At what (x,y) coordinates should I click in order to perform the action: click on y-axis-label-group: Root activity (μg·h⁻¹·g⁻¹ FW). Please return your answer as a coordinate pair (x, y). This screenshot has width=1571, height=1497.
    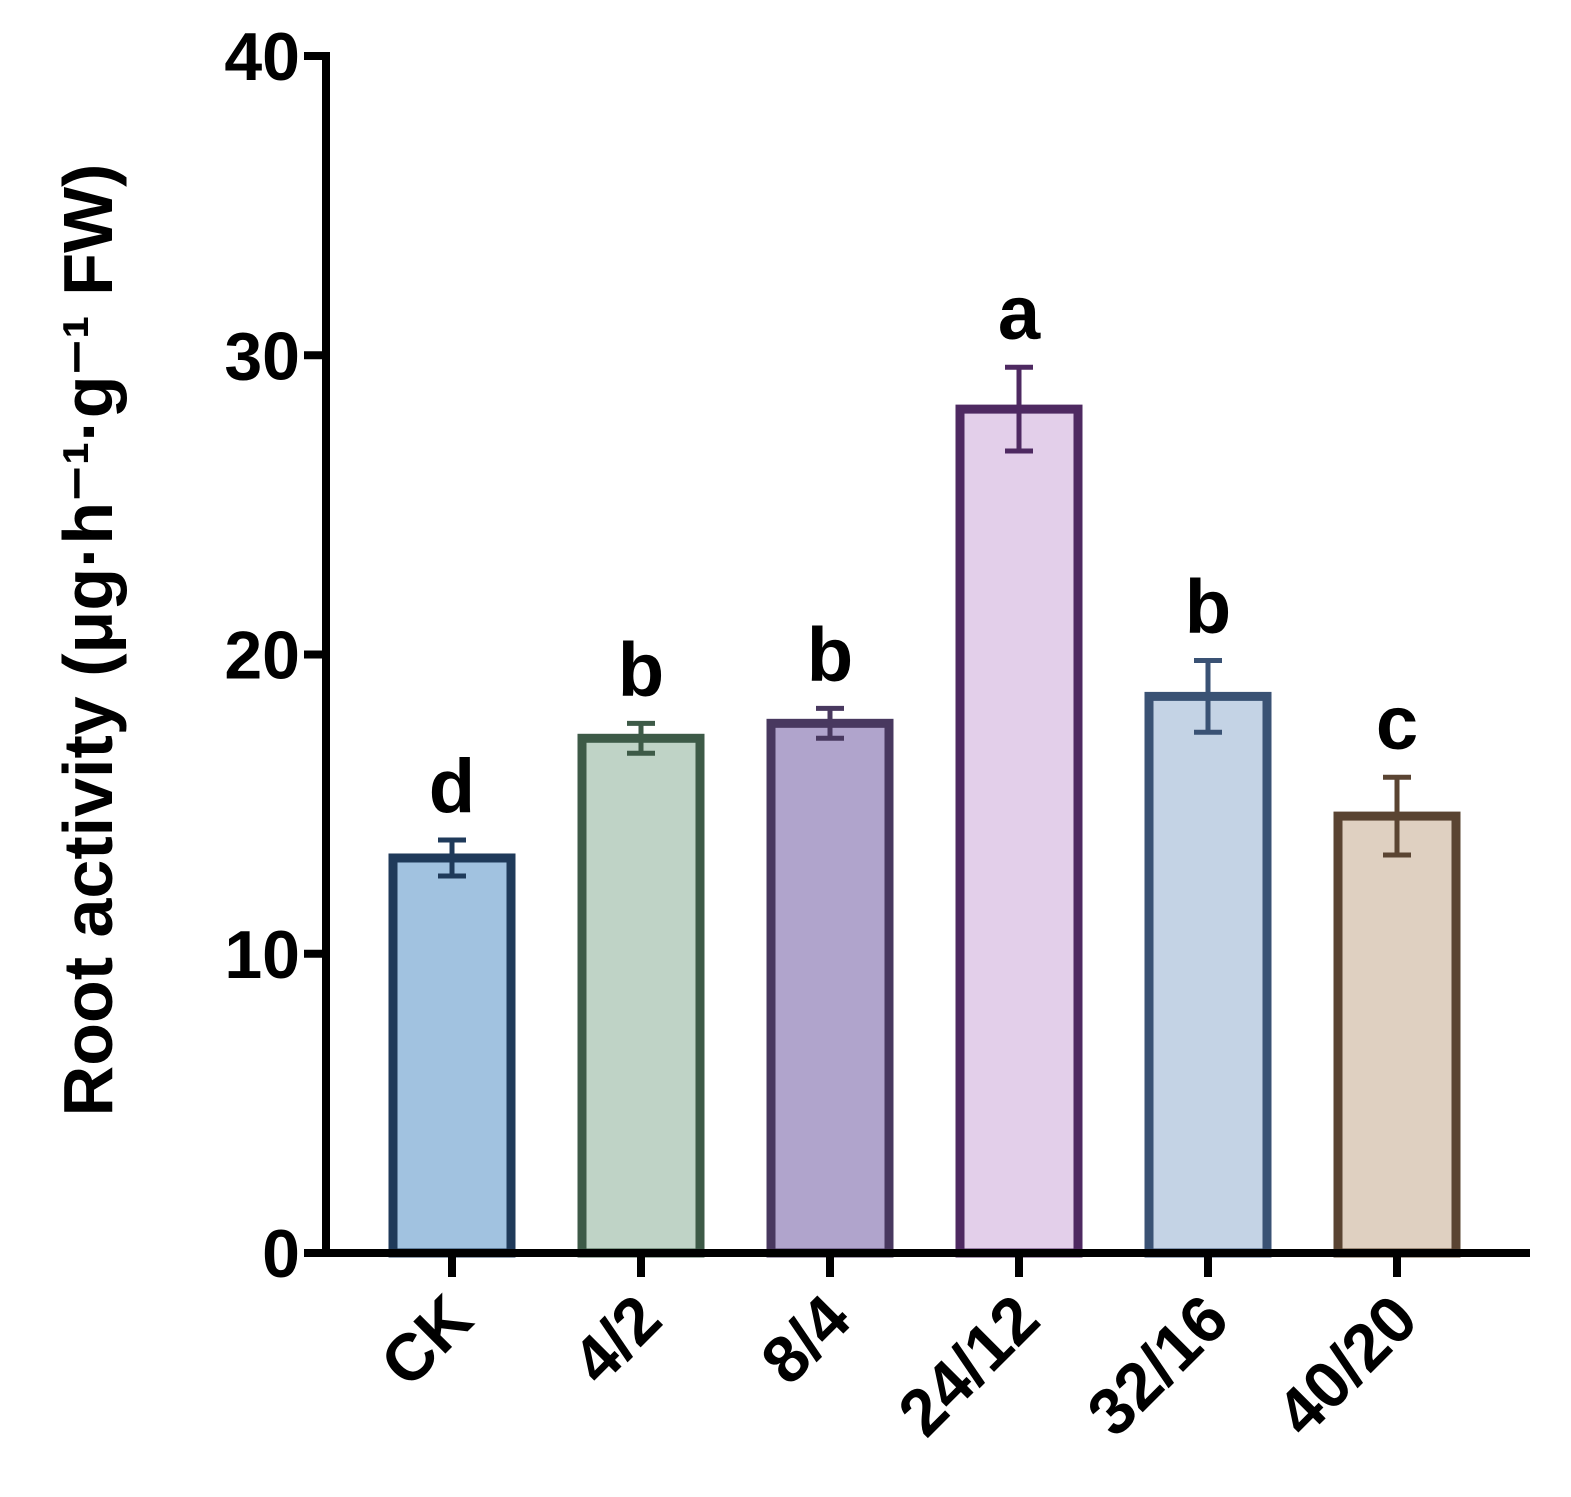
    Looking at the image, I should click on (88, 640).